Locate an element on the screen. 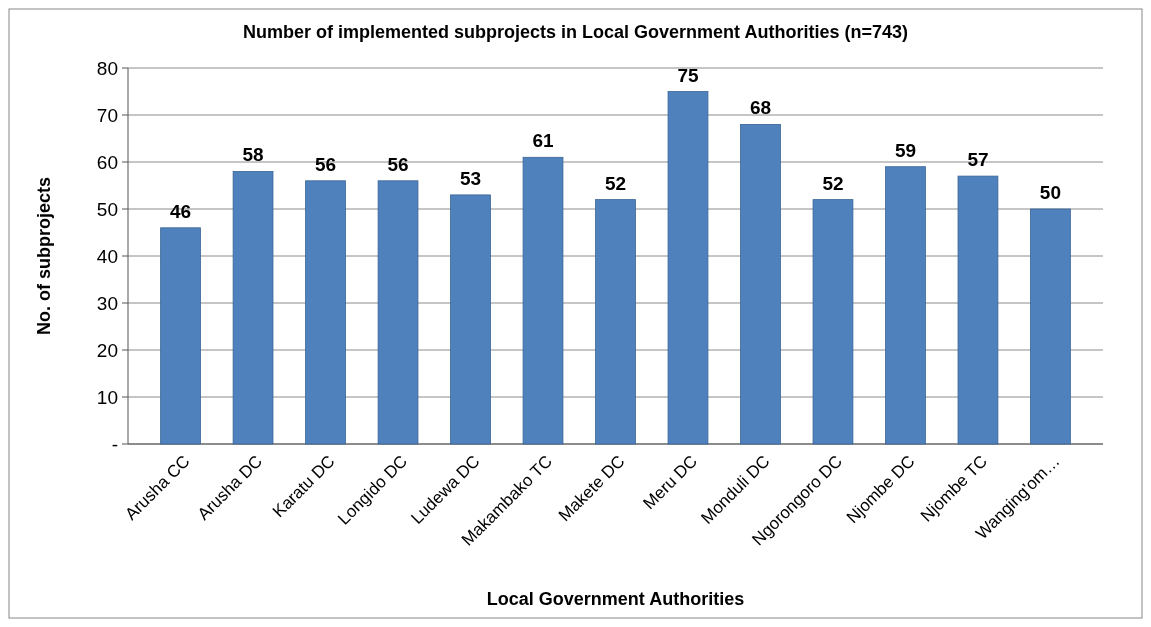 The height and width of the screenshot is (627, 1151). y-axis-title: No. of subprojects is located at coordinates (44, 256).